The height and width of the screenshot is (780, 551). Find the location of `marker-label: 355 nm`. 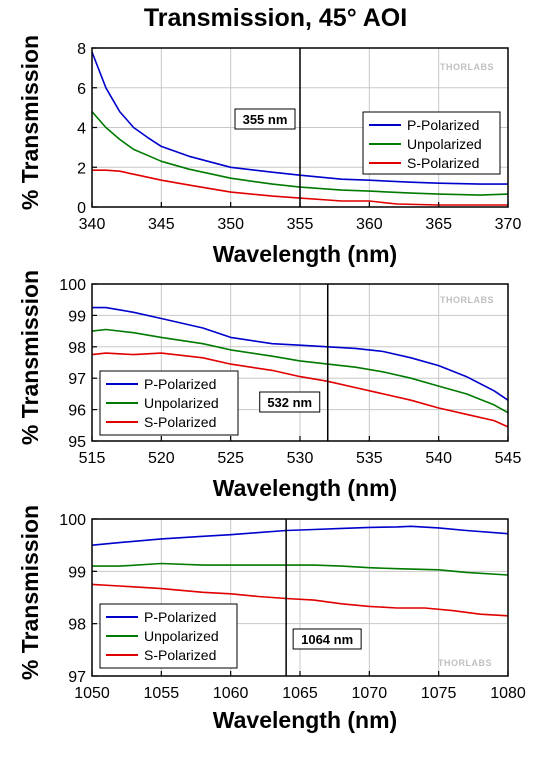

marker-label: 355 nm is located at coordinates (265, 119).